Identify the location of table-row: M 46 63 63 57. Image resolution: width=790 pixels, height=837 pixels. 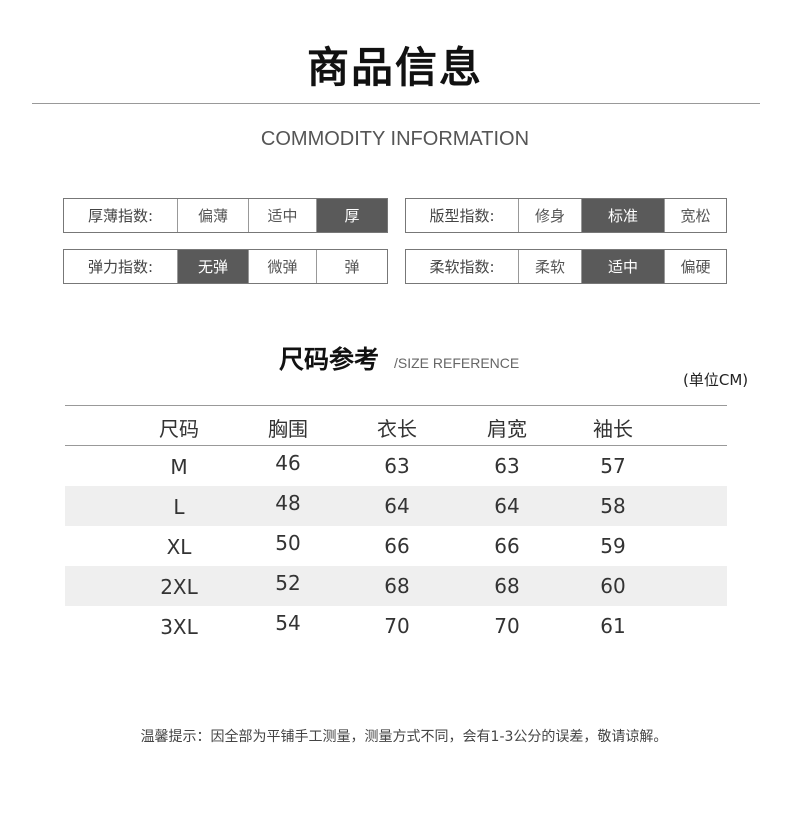
(396, 466).